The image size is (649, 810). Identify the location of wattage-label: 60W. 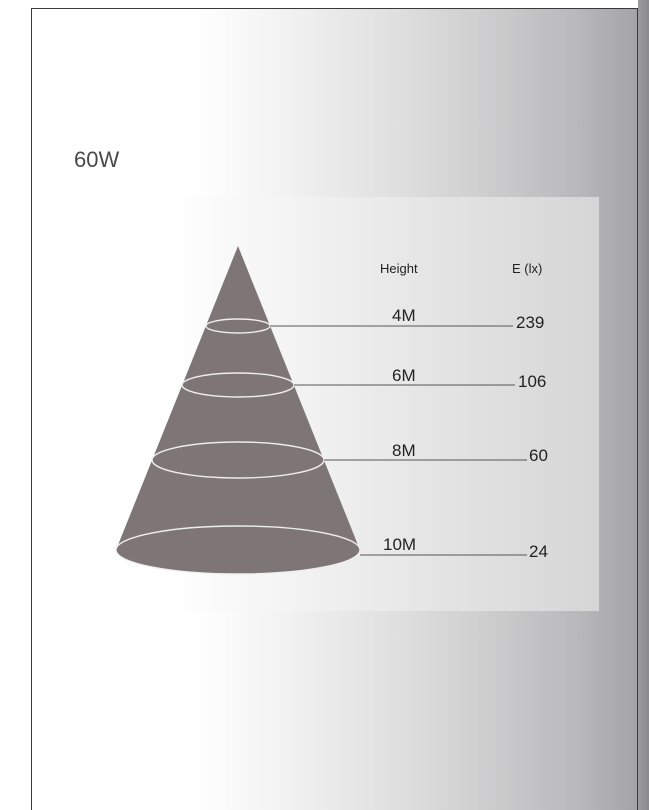
(97, 159).